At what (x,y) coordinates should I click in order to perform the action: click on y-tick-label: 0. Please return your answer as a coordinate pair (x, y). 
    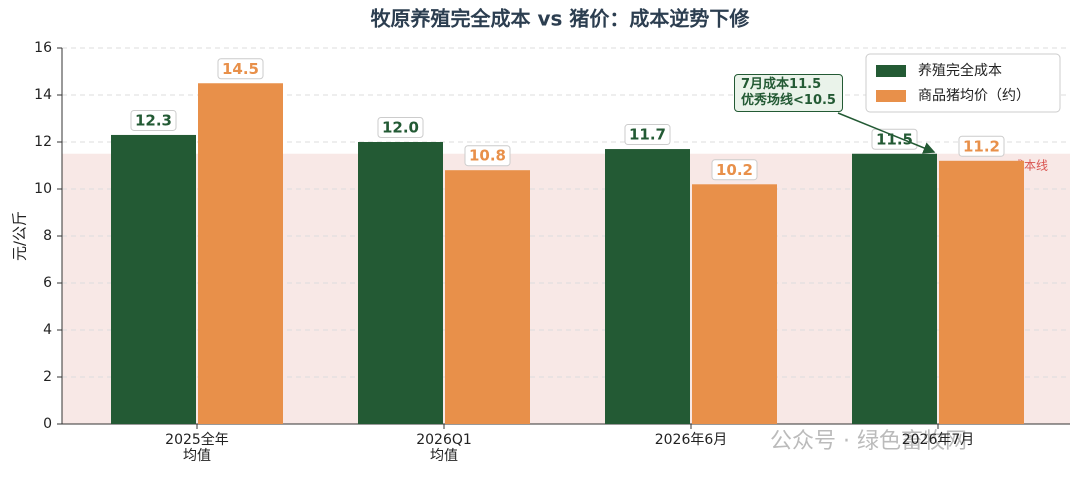
    Looking at the image, I should click on (47, 424).